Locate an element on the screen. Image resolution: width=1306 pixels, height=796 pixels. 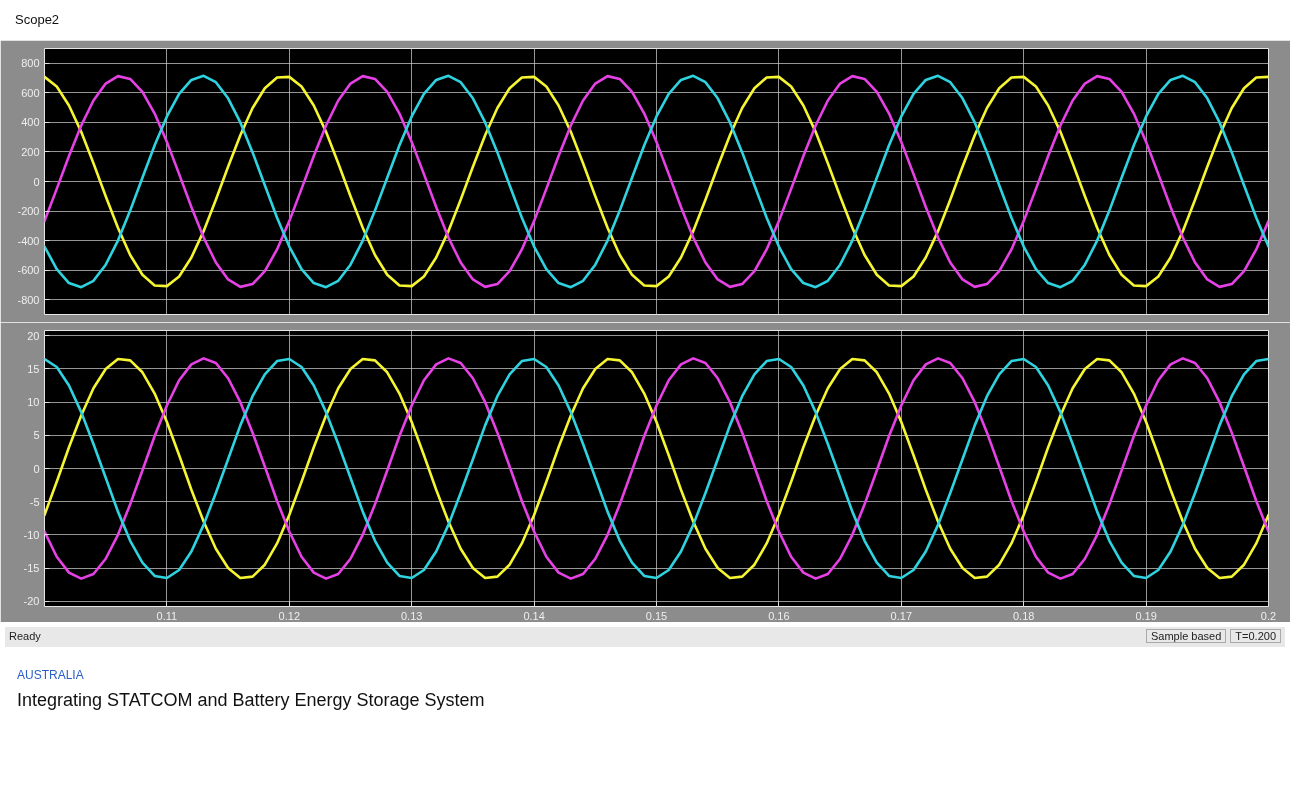
x-tick-label: 0.12 is located at coordinates (289, 615).